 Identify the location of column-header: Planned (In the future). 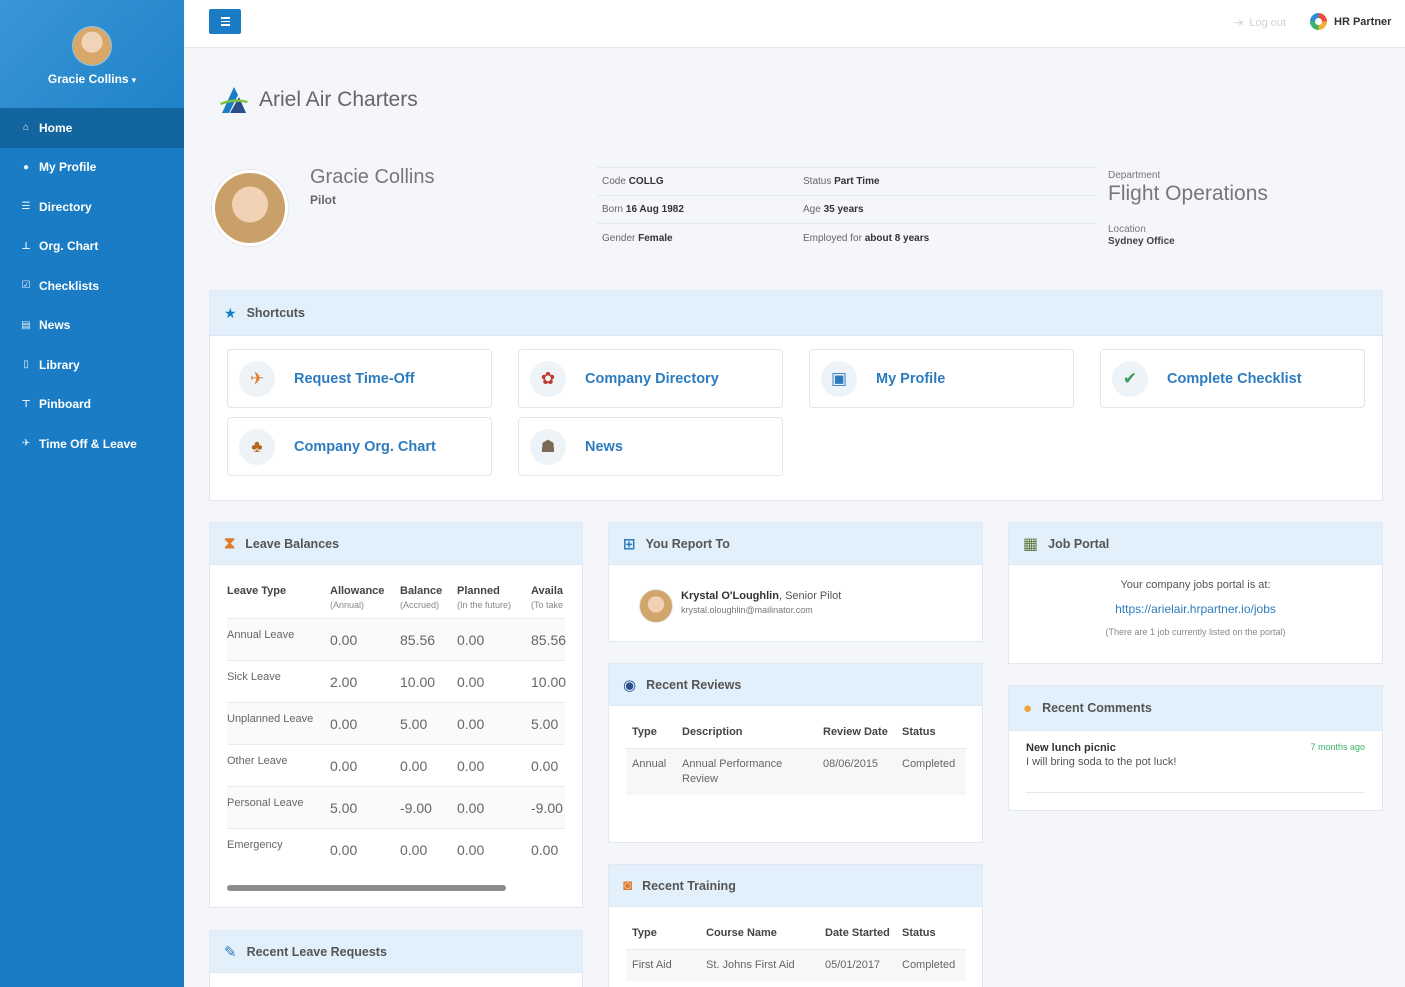
(494, 602).